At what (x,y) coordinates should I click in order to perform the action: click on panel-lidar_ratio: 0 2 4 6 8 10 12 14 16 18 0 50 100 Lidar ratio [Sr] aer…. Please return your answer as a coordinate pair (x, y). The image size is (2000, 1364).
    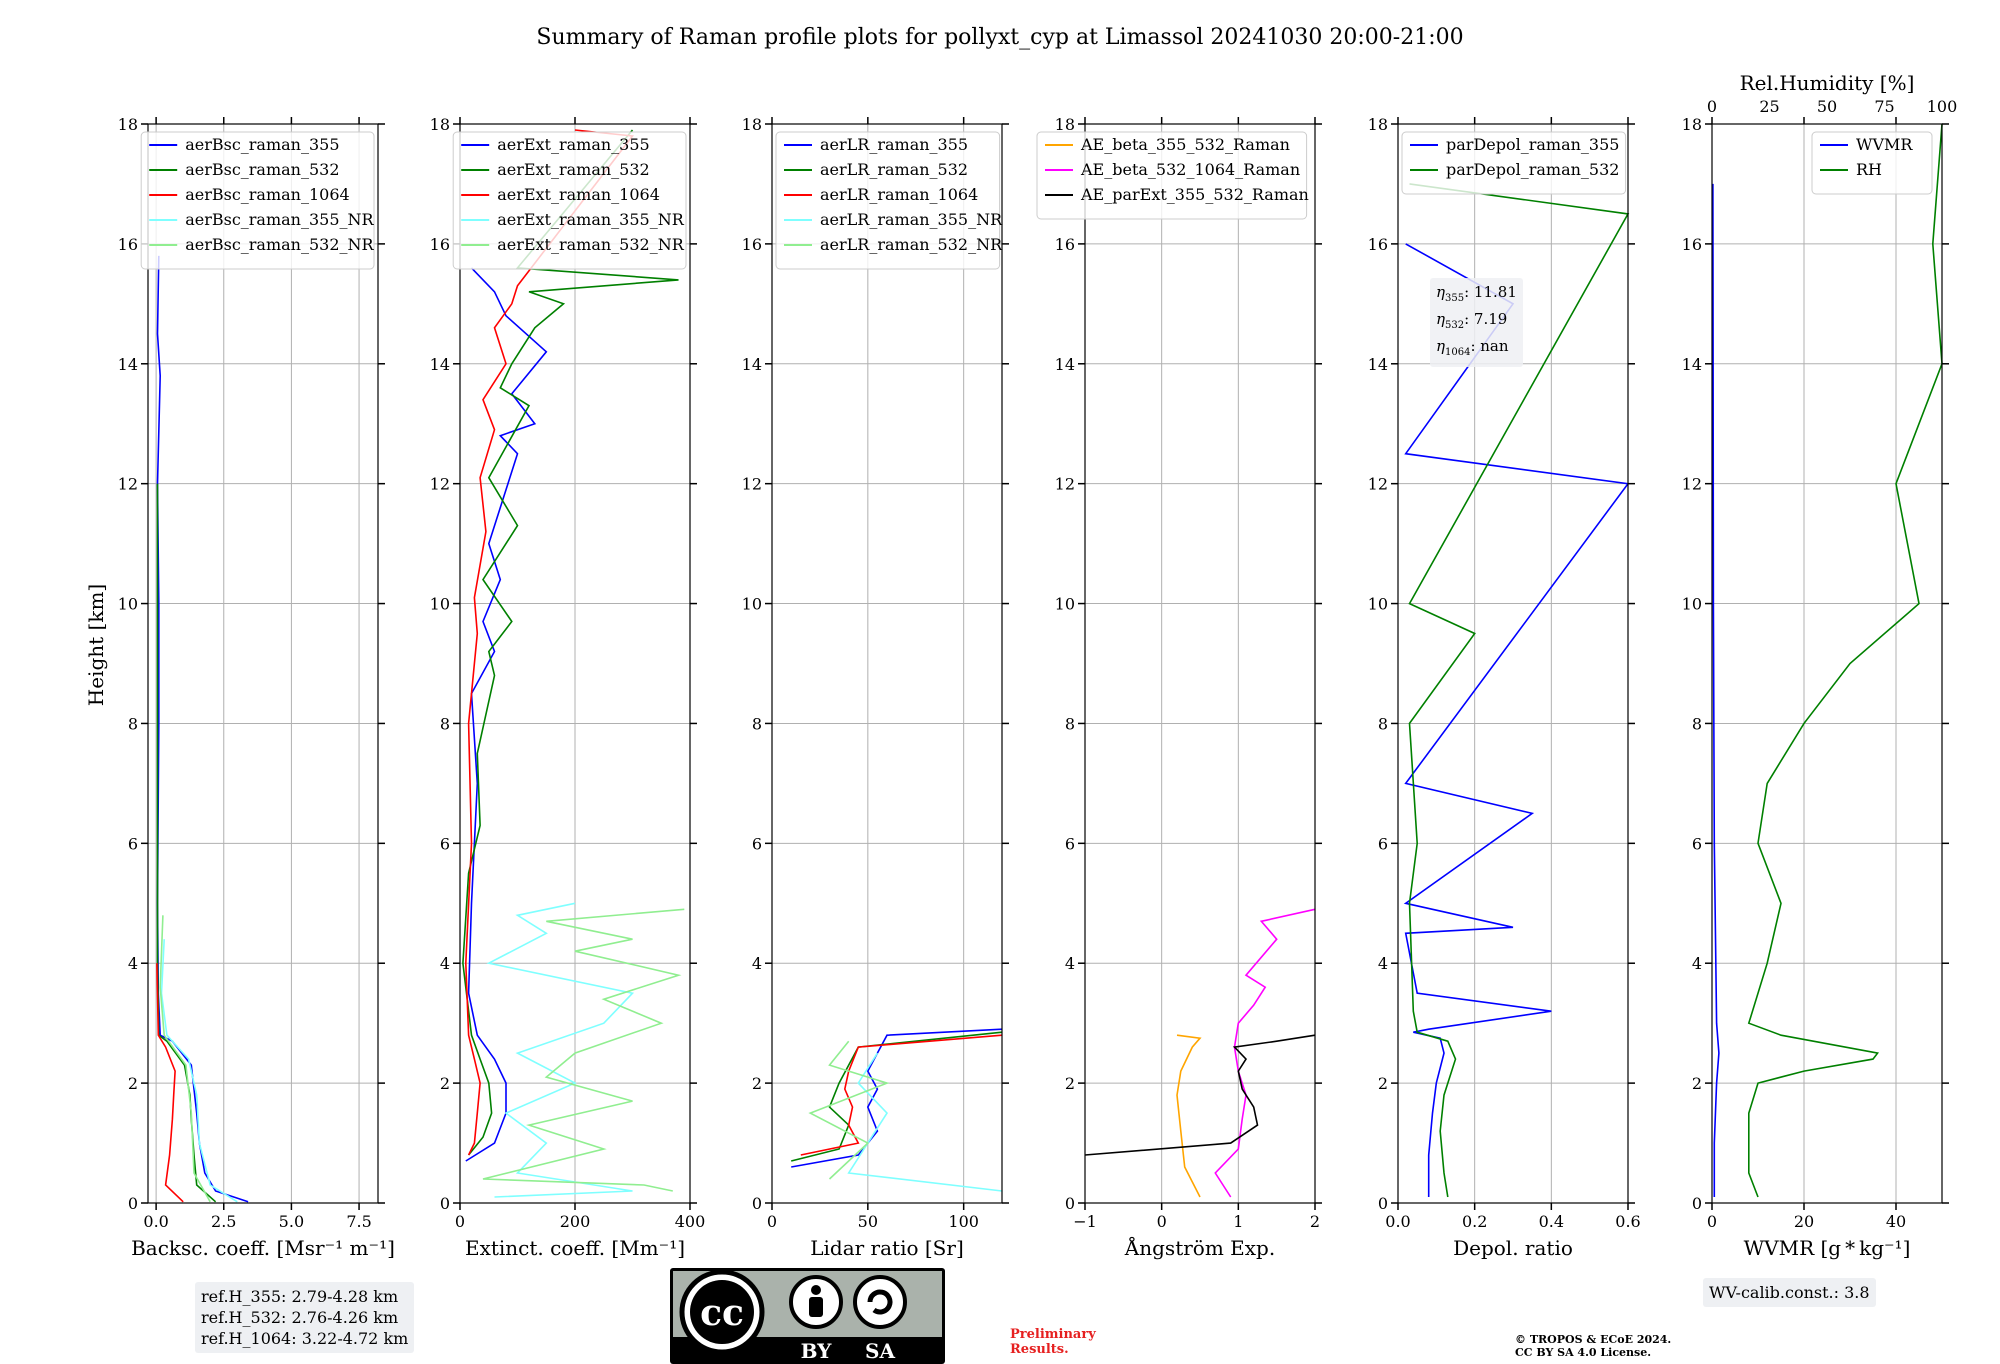
    Looking at the image, I should click on (875, 687).